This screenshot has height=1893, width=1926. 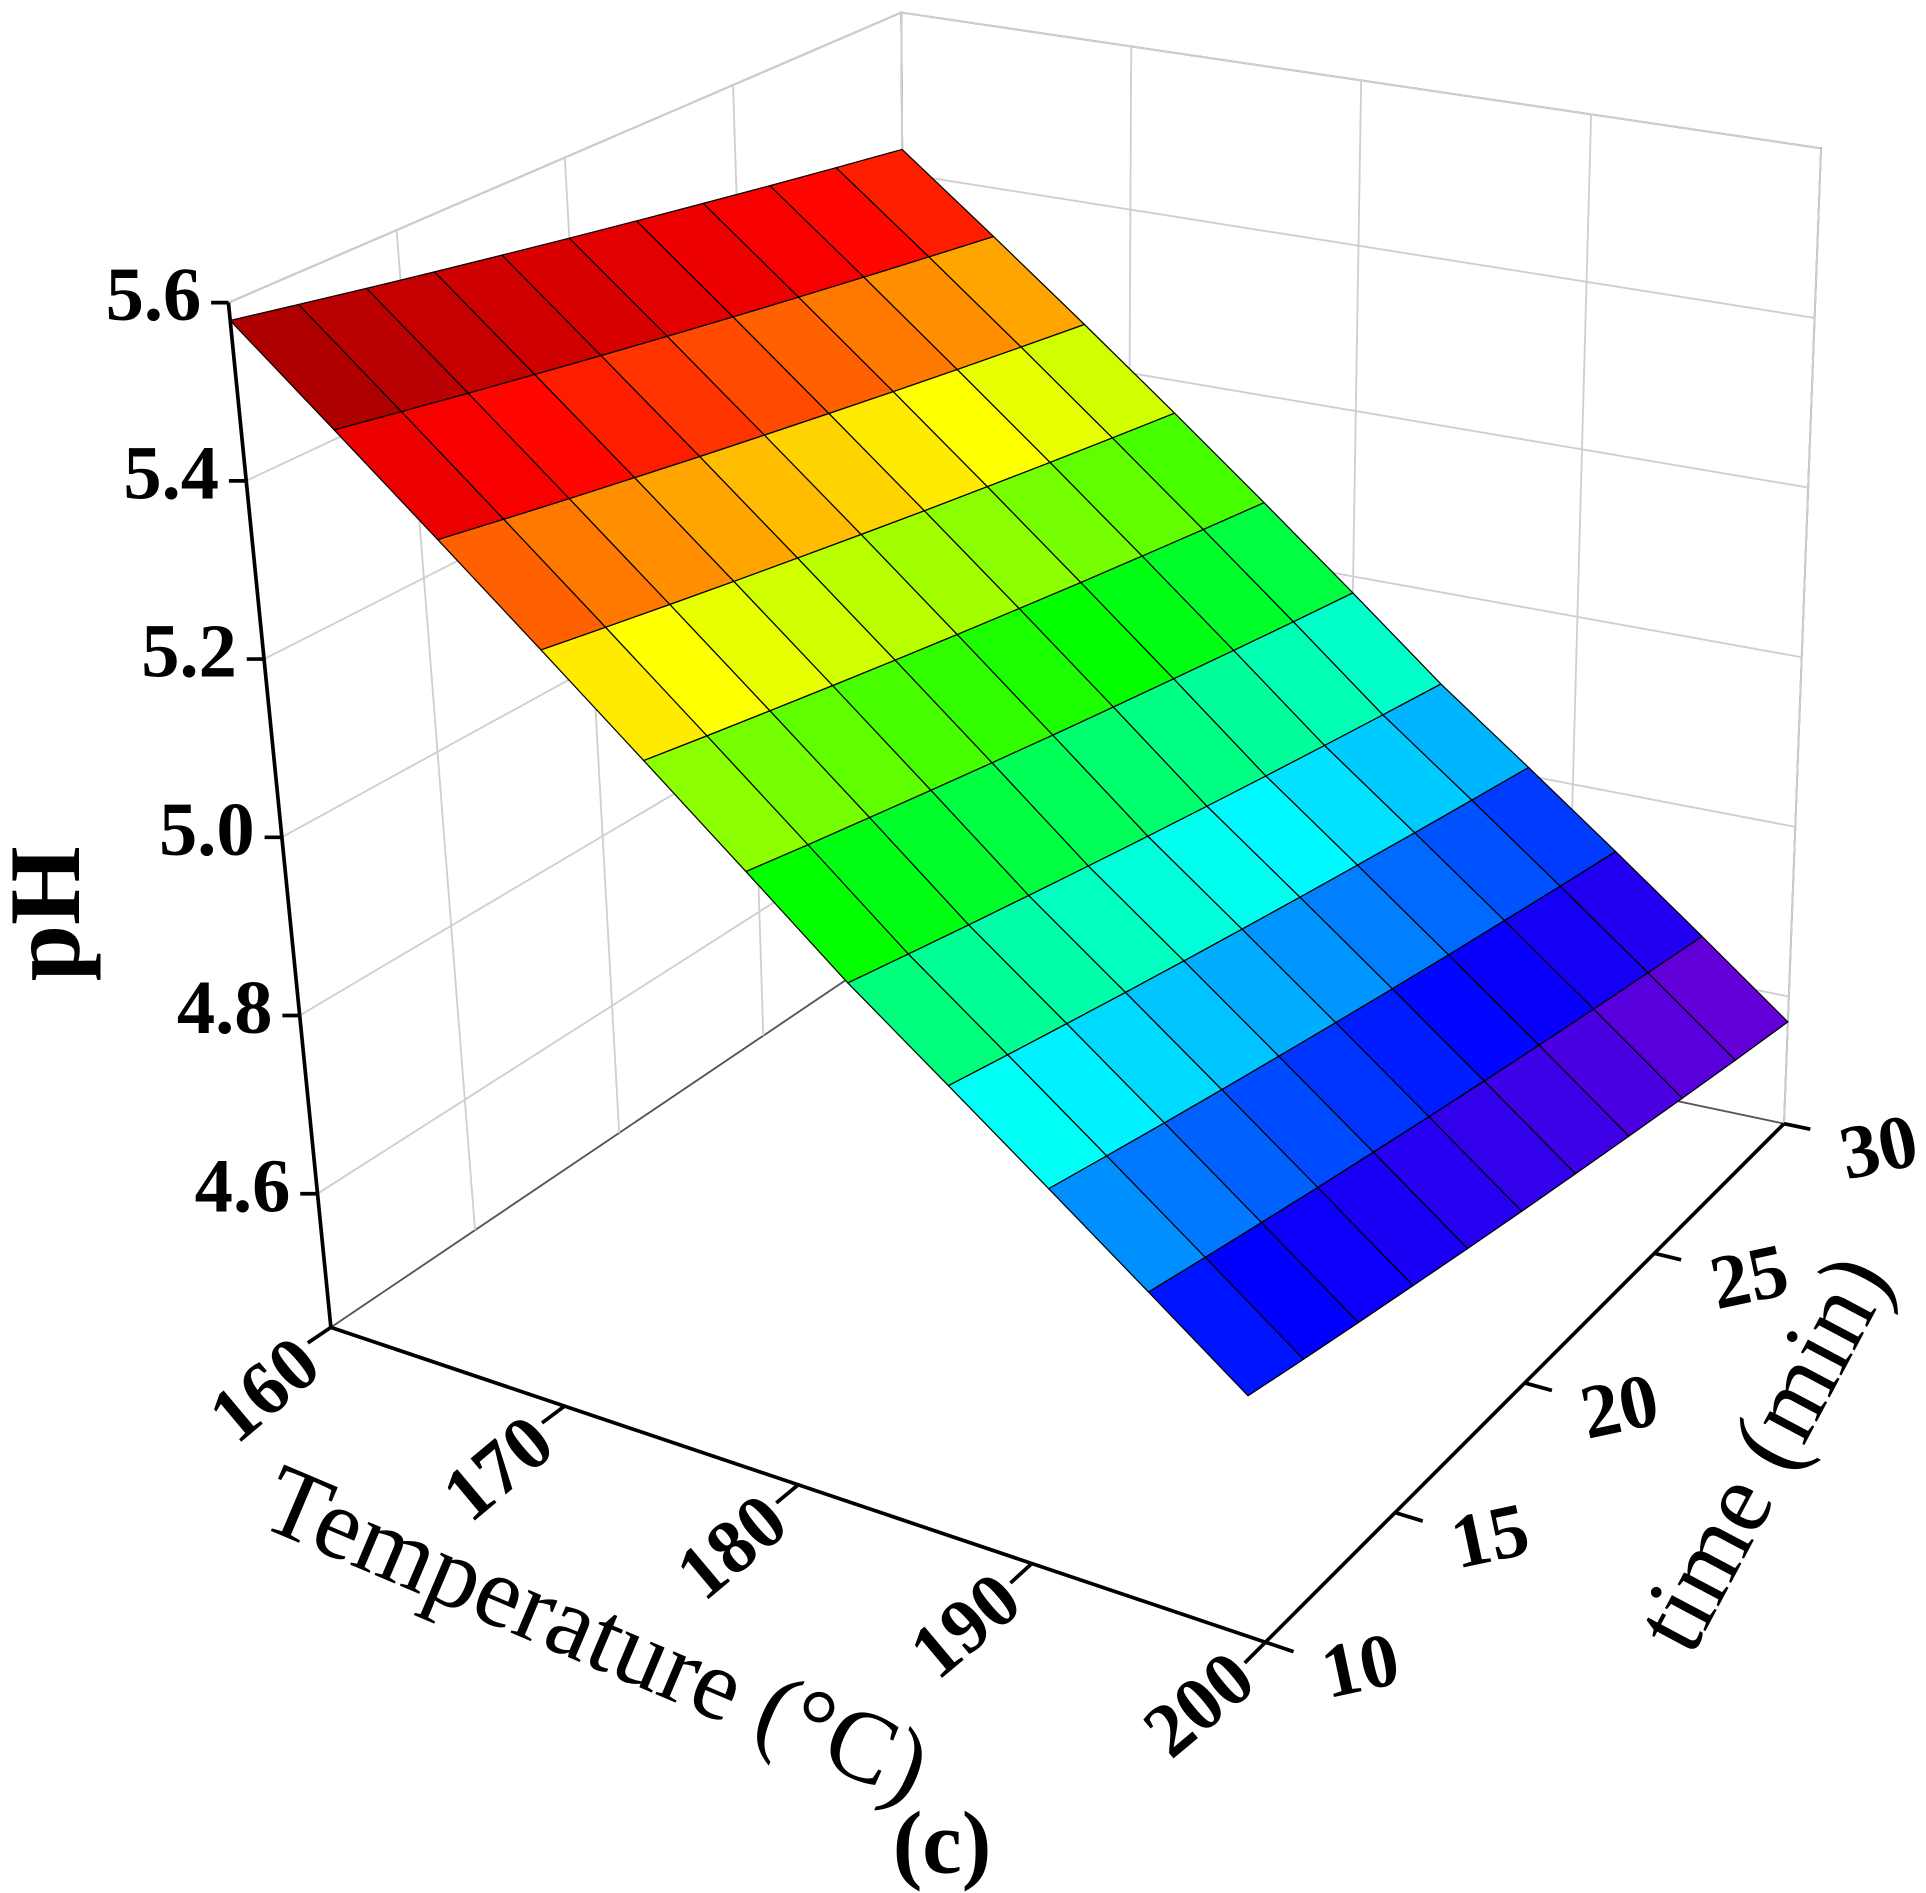 I want to click on z-tick-label: 4.6, so click(x=243, y=1185).